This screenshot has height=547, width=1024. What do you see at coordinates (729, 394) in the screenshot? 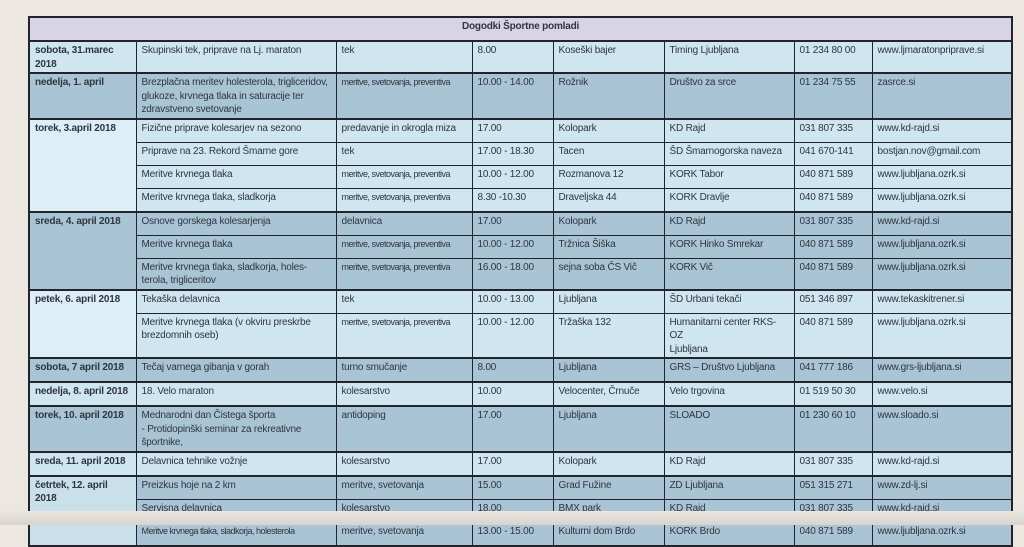
I see `organizer-cell: Velo trgovina` at bounding box center [729, 394].